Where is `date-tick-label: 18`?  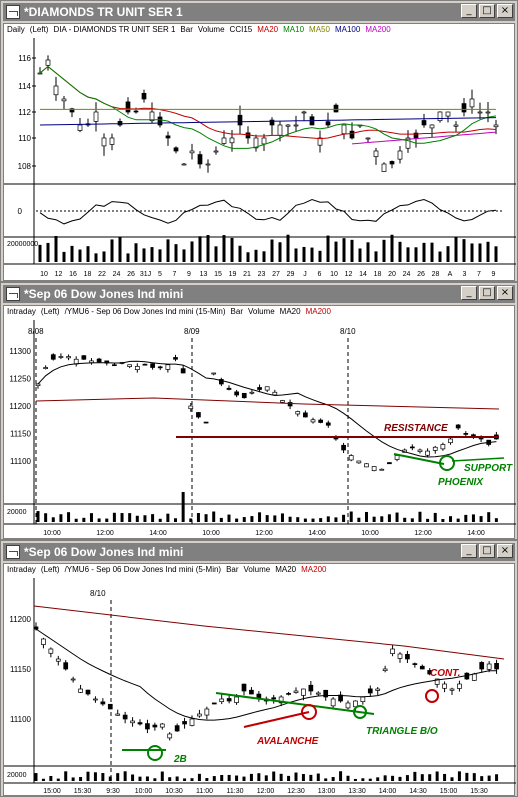
date-tick-label: 18 is located at coordinates (88, 274).